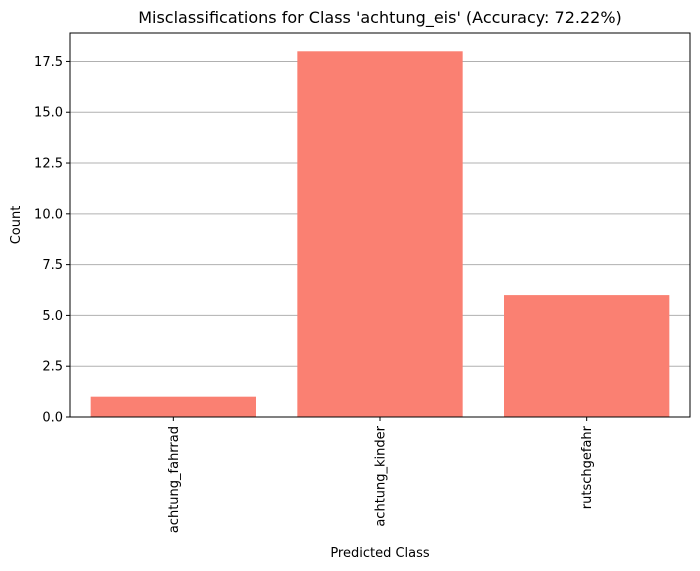 Image resolution: width=700 pixels, height=571 pixels. Describe the element at coordinates (48, 113) in the screenshot. I see `y-tick-label: 15.0` at that location.